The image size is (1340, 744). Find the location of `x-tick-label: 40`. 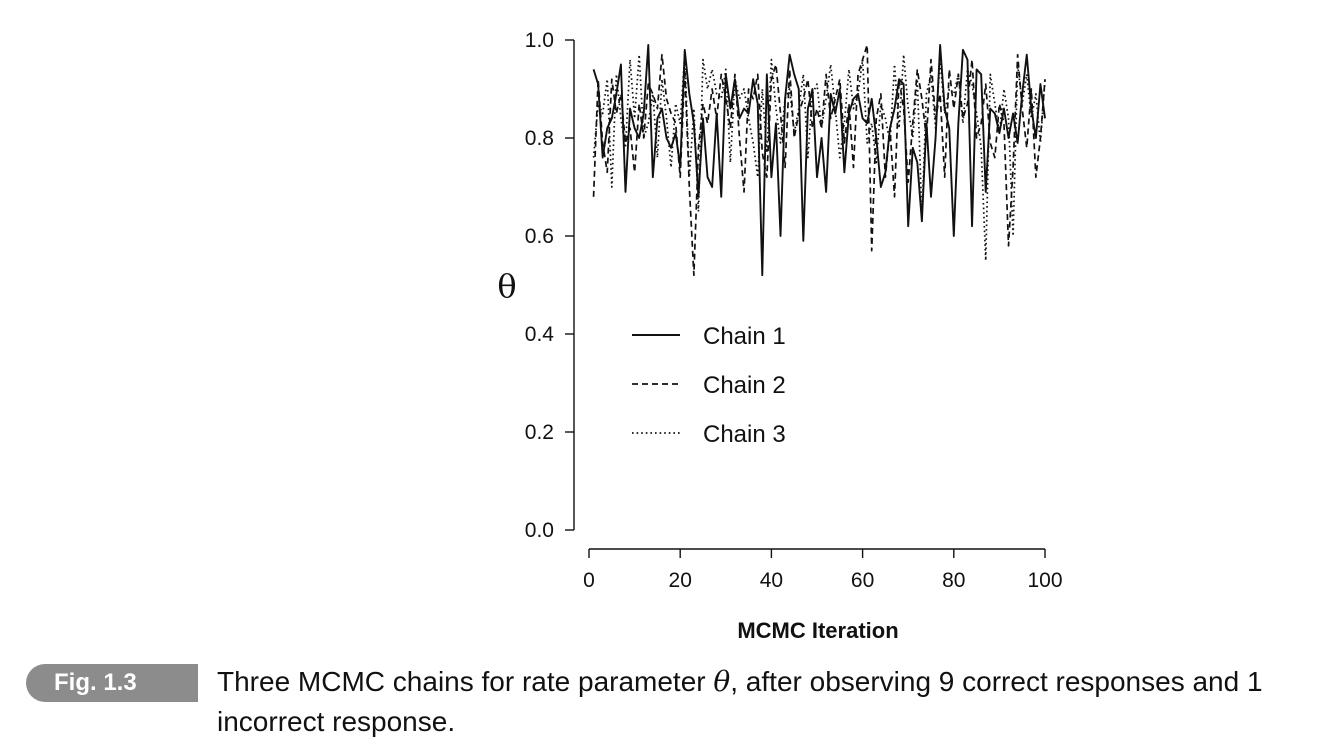

x-tick-label: 40 is located at coordinates (771, 580).